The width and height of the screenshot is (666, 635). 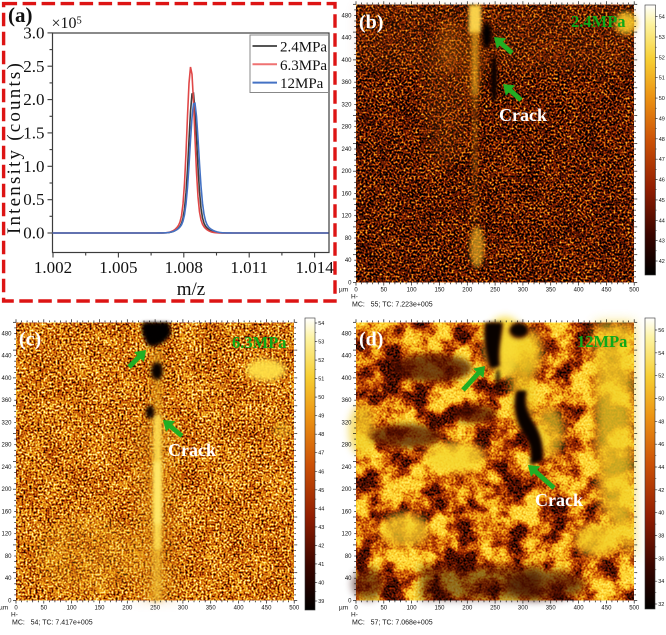 I want to click on svg-text: MC: 54; TC: 7.417e+005, so click(x=52, y=623).